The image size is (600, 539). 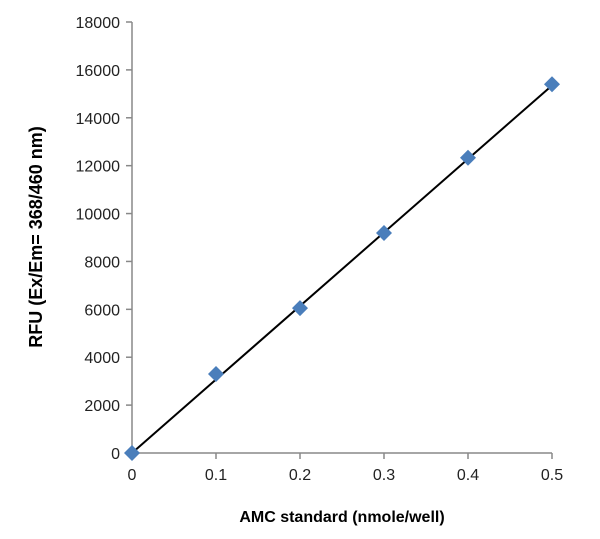 I want to click on y-tick-label: 0, so click(x=115, y=454).